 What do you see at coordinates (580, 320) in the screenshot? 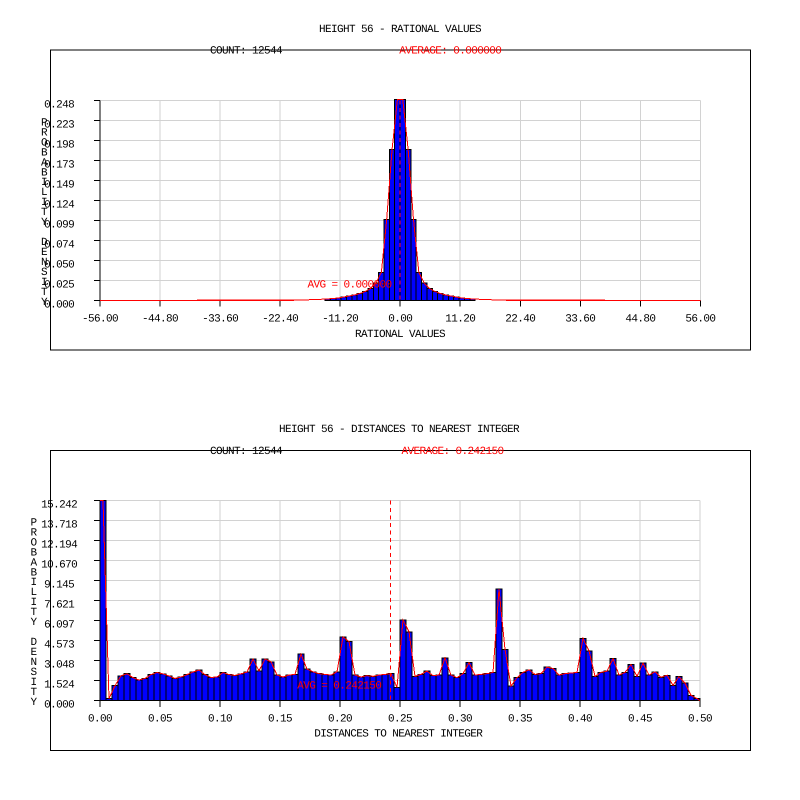
I see `svg-text: 33.60` at bounding box center [580, 320].